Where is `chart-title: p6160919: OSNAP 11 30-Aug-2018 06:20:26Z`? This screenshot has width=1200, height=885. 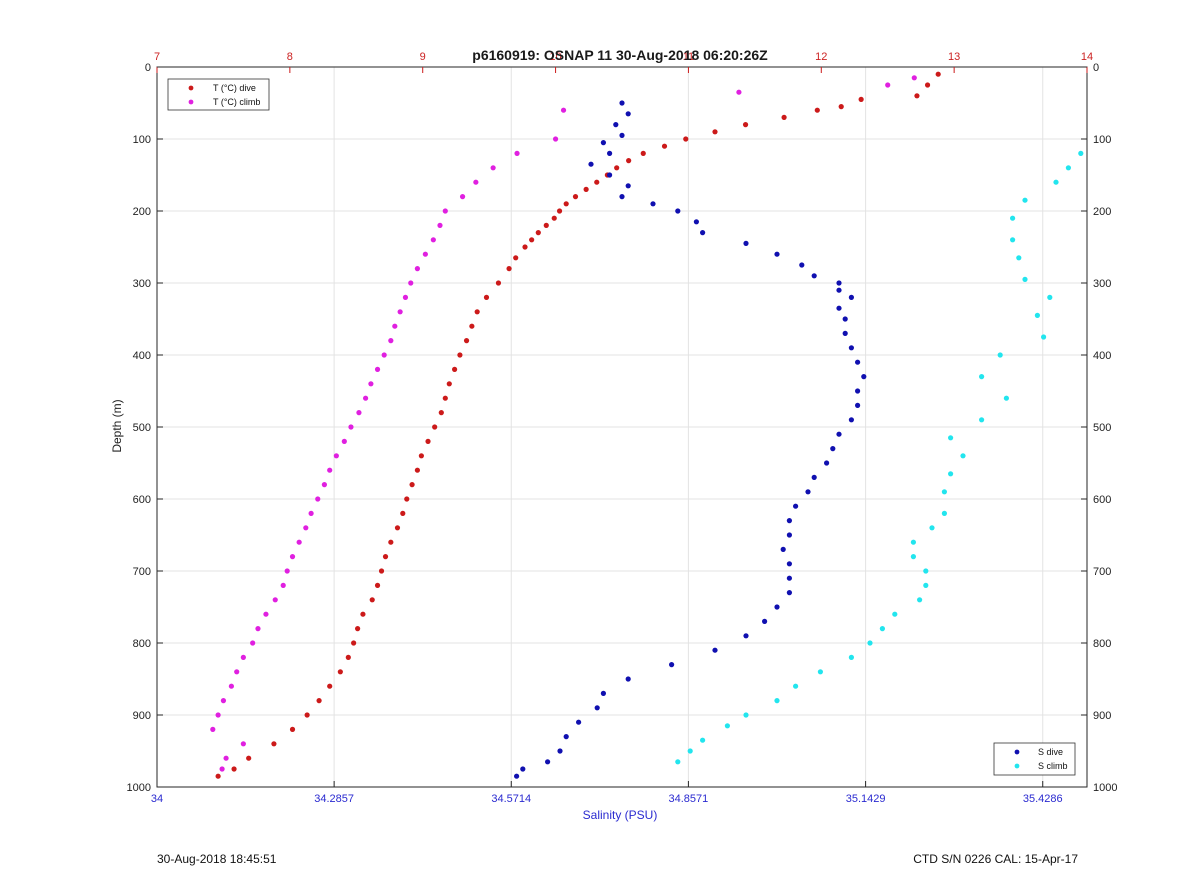 chart-title: p6160919: OSNAP 11 30-Aug-2018 06:20:26Z is located at coordinates (620, 55).